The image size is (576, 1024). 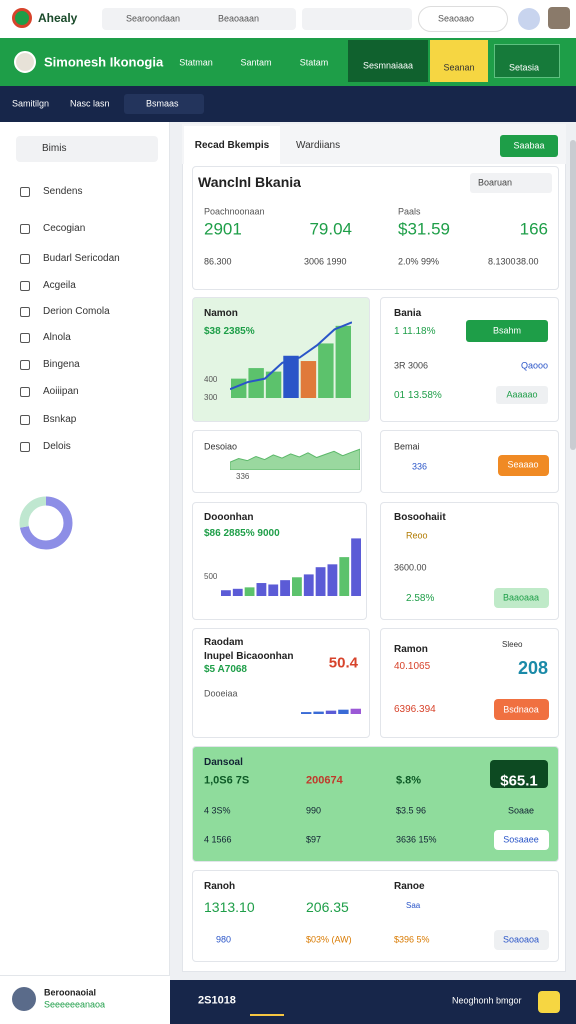 I want to click on button-text: Baaoaaa, so click(x=521, y=597).